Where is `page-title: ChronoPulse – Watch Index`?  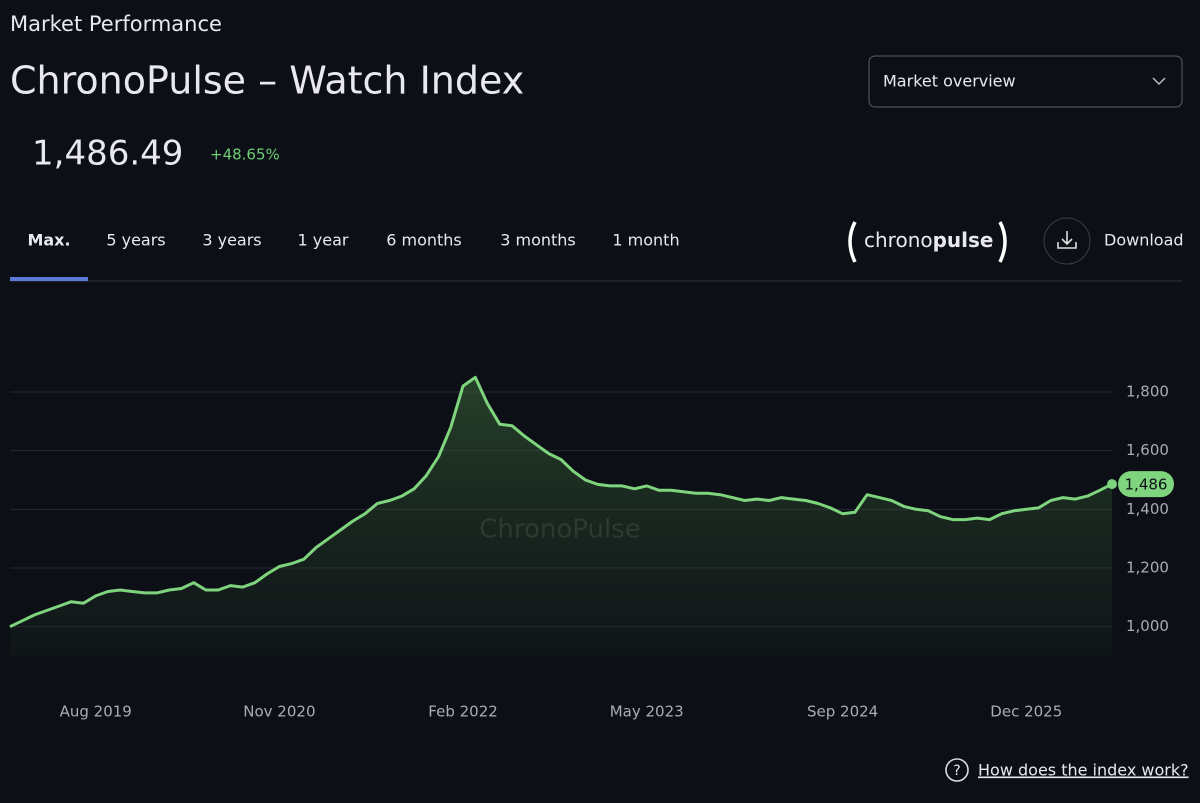 page-title: ChronoPulse – Watch Index is located at coordinates (267, 81).